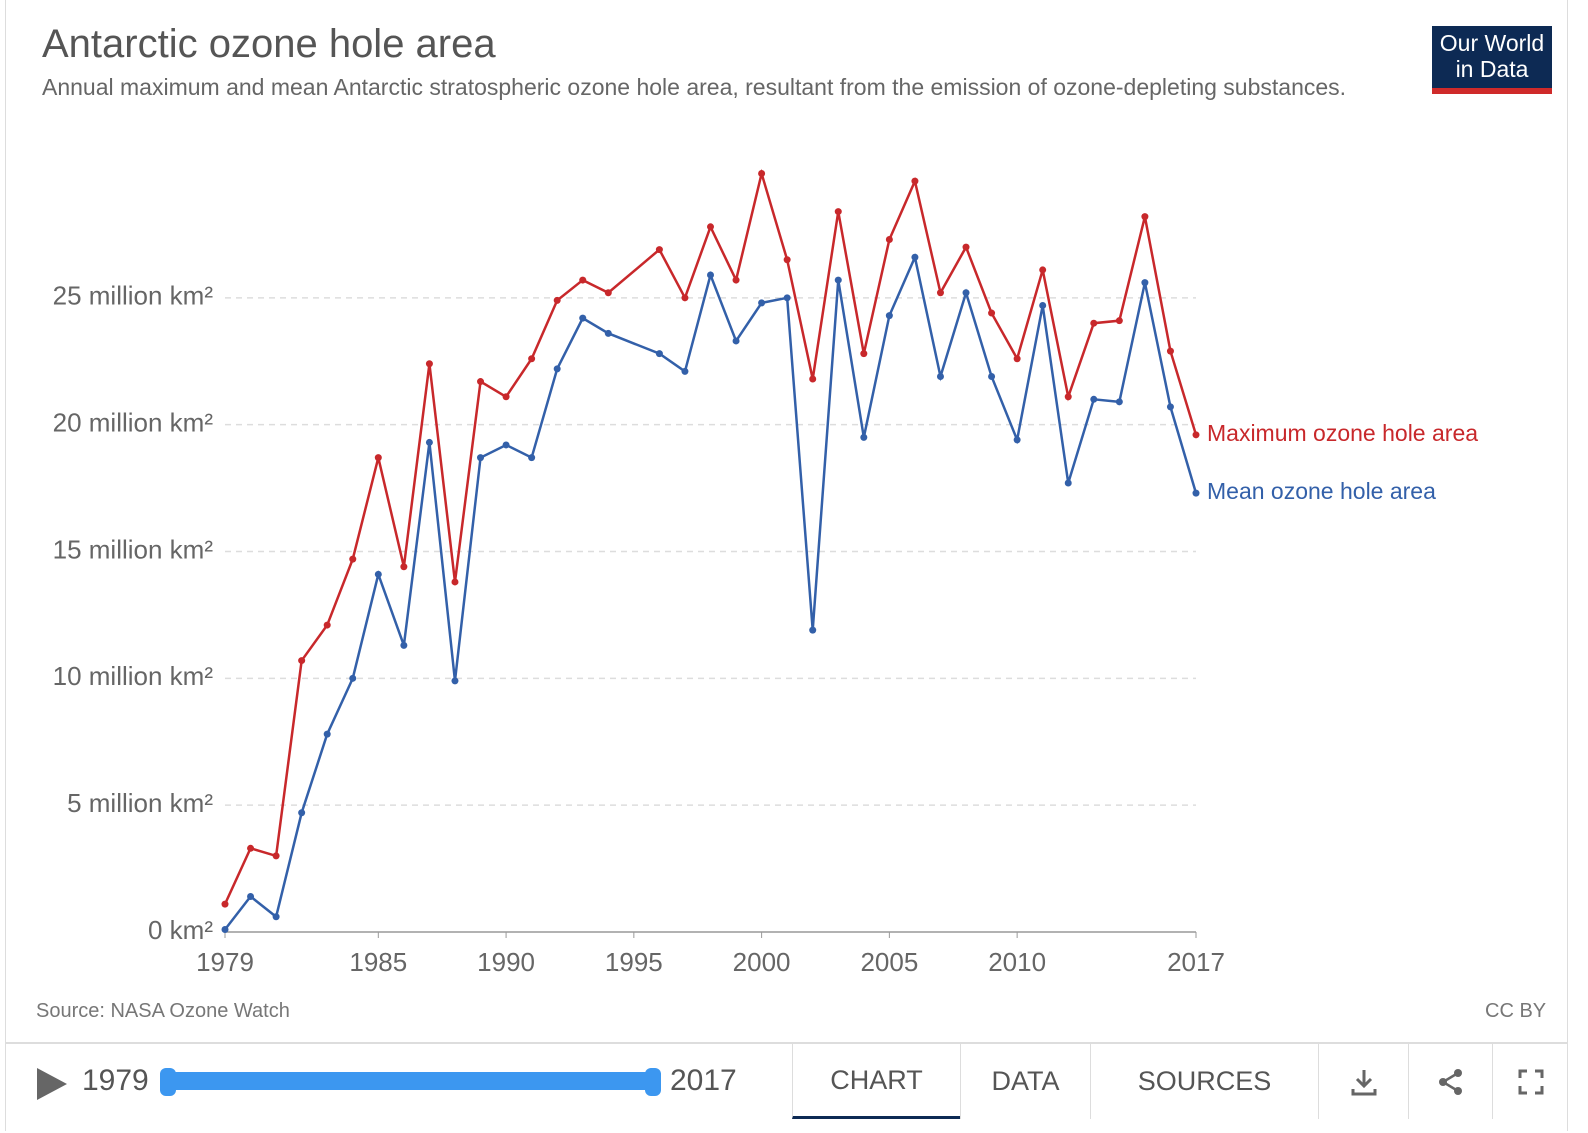 The width and height of the screenshot is (1588, 1133). Describe the element at coordinates (876, 1081) in the screenshot. I see `tab: CHART` at that location.